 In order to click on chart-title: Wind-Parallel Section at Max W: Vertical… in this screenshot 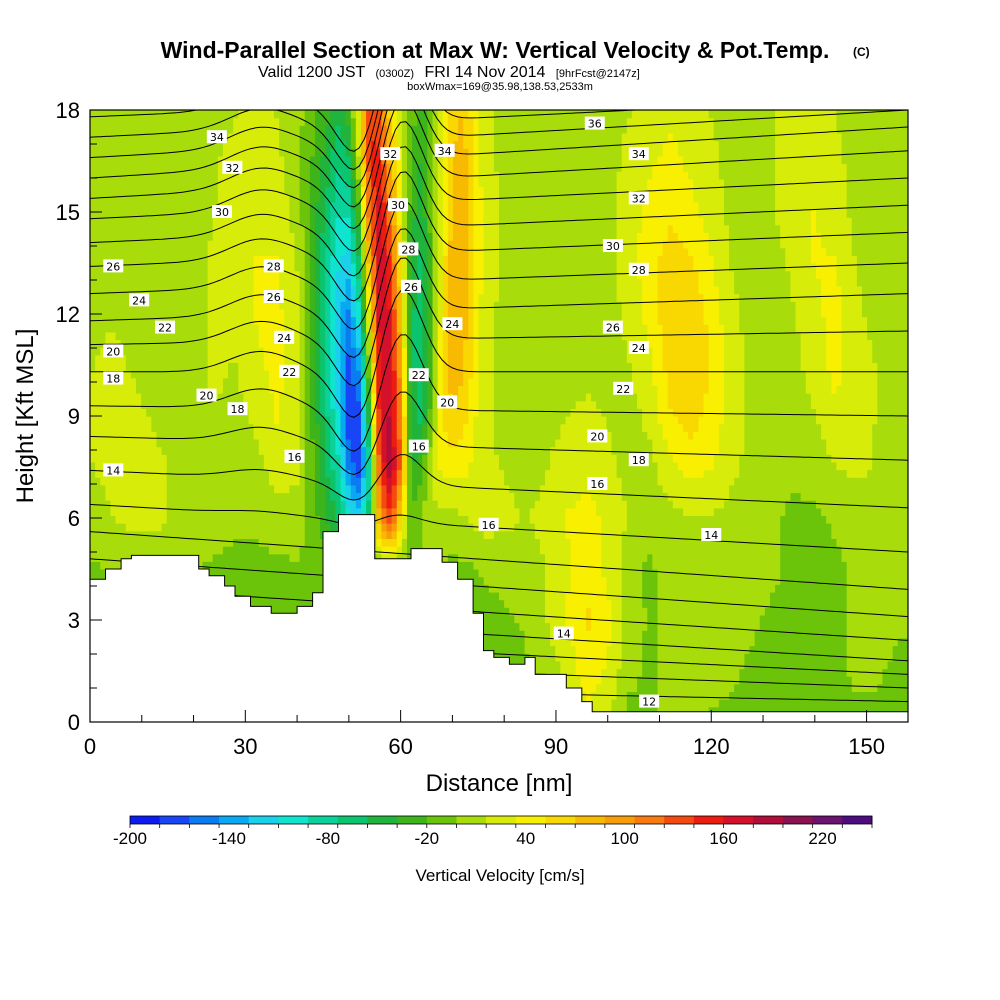, I will do `click(495, 50)`.